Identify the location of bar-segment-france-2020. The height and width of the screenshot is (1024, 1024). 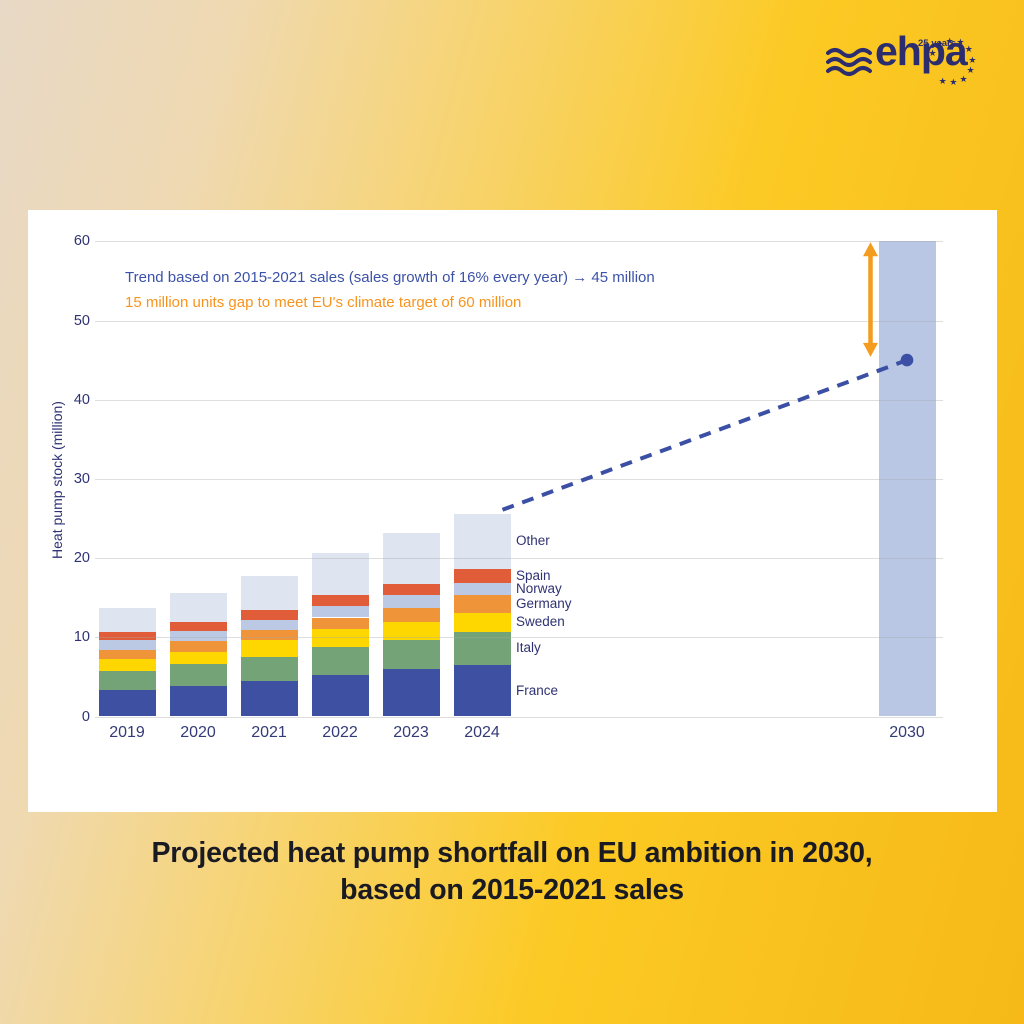
(198, 701).